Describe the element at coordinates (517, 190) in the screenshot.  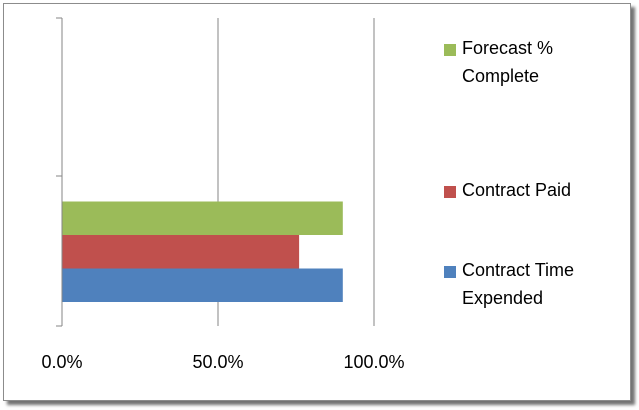
I see `legend-label: Contract Paid` at that location.